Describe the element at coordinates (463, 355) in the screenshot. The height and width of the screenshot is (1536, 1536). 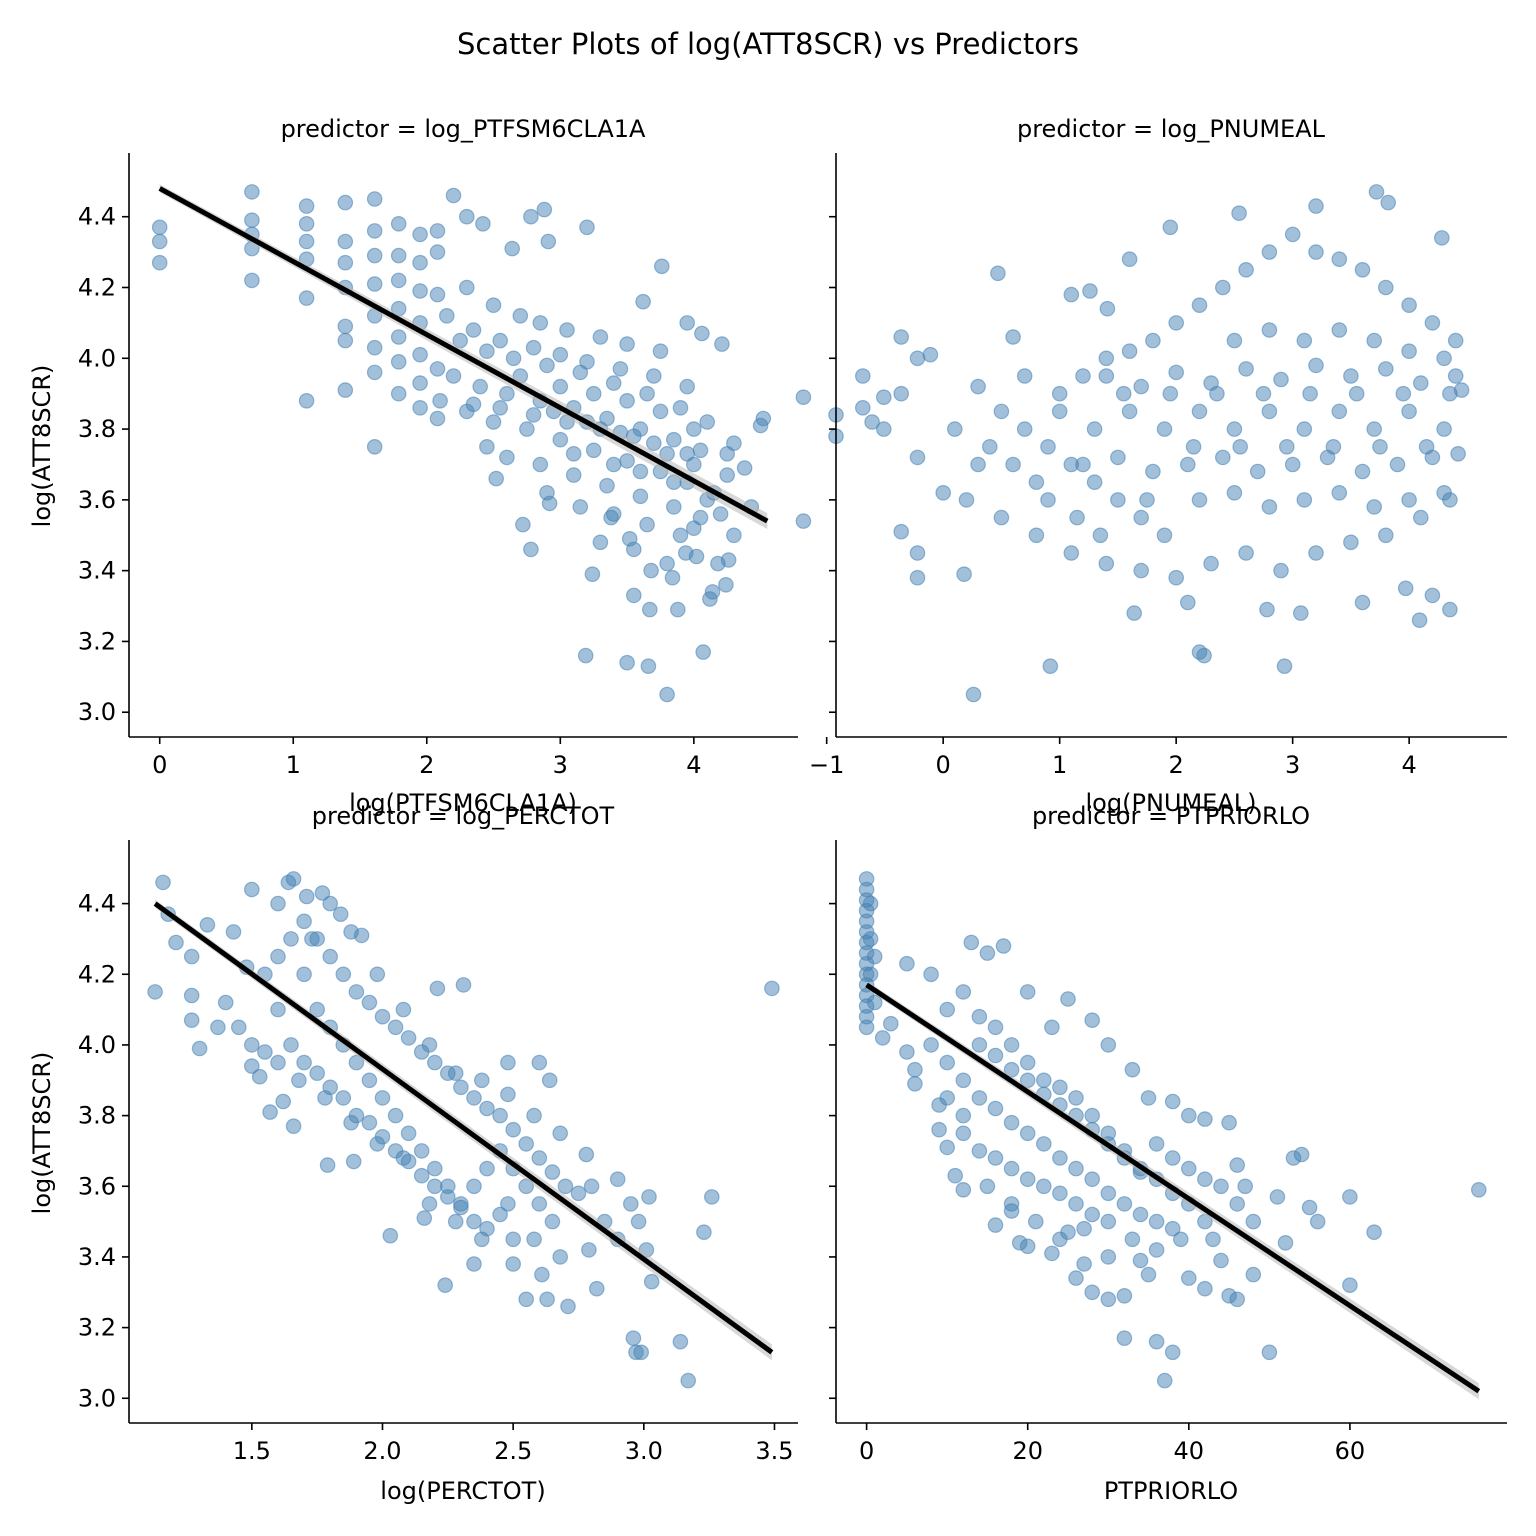
I see `regression-line` at that location.